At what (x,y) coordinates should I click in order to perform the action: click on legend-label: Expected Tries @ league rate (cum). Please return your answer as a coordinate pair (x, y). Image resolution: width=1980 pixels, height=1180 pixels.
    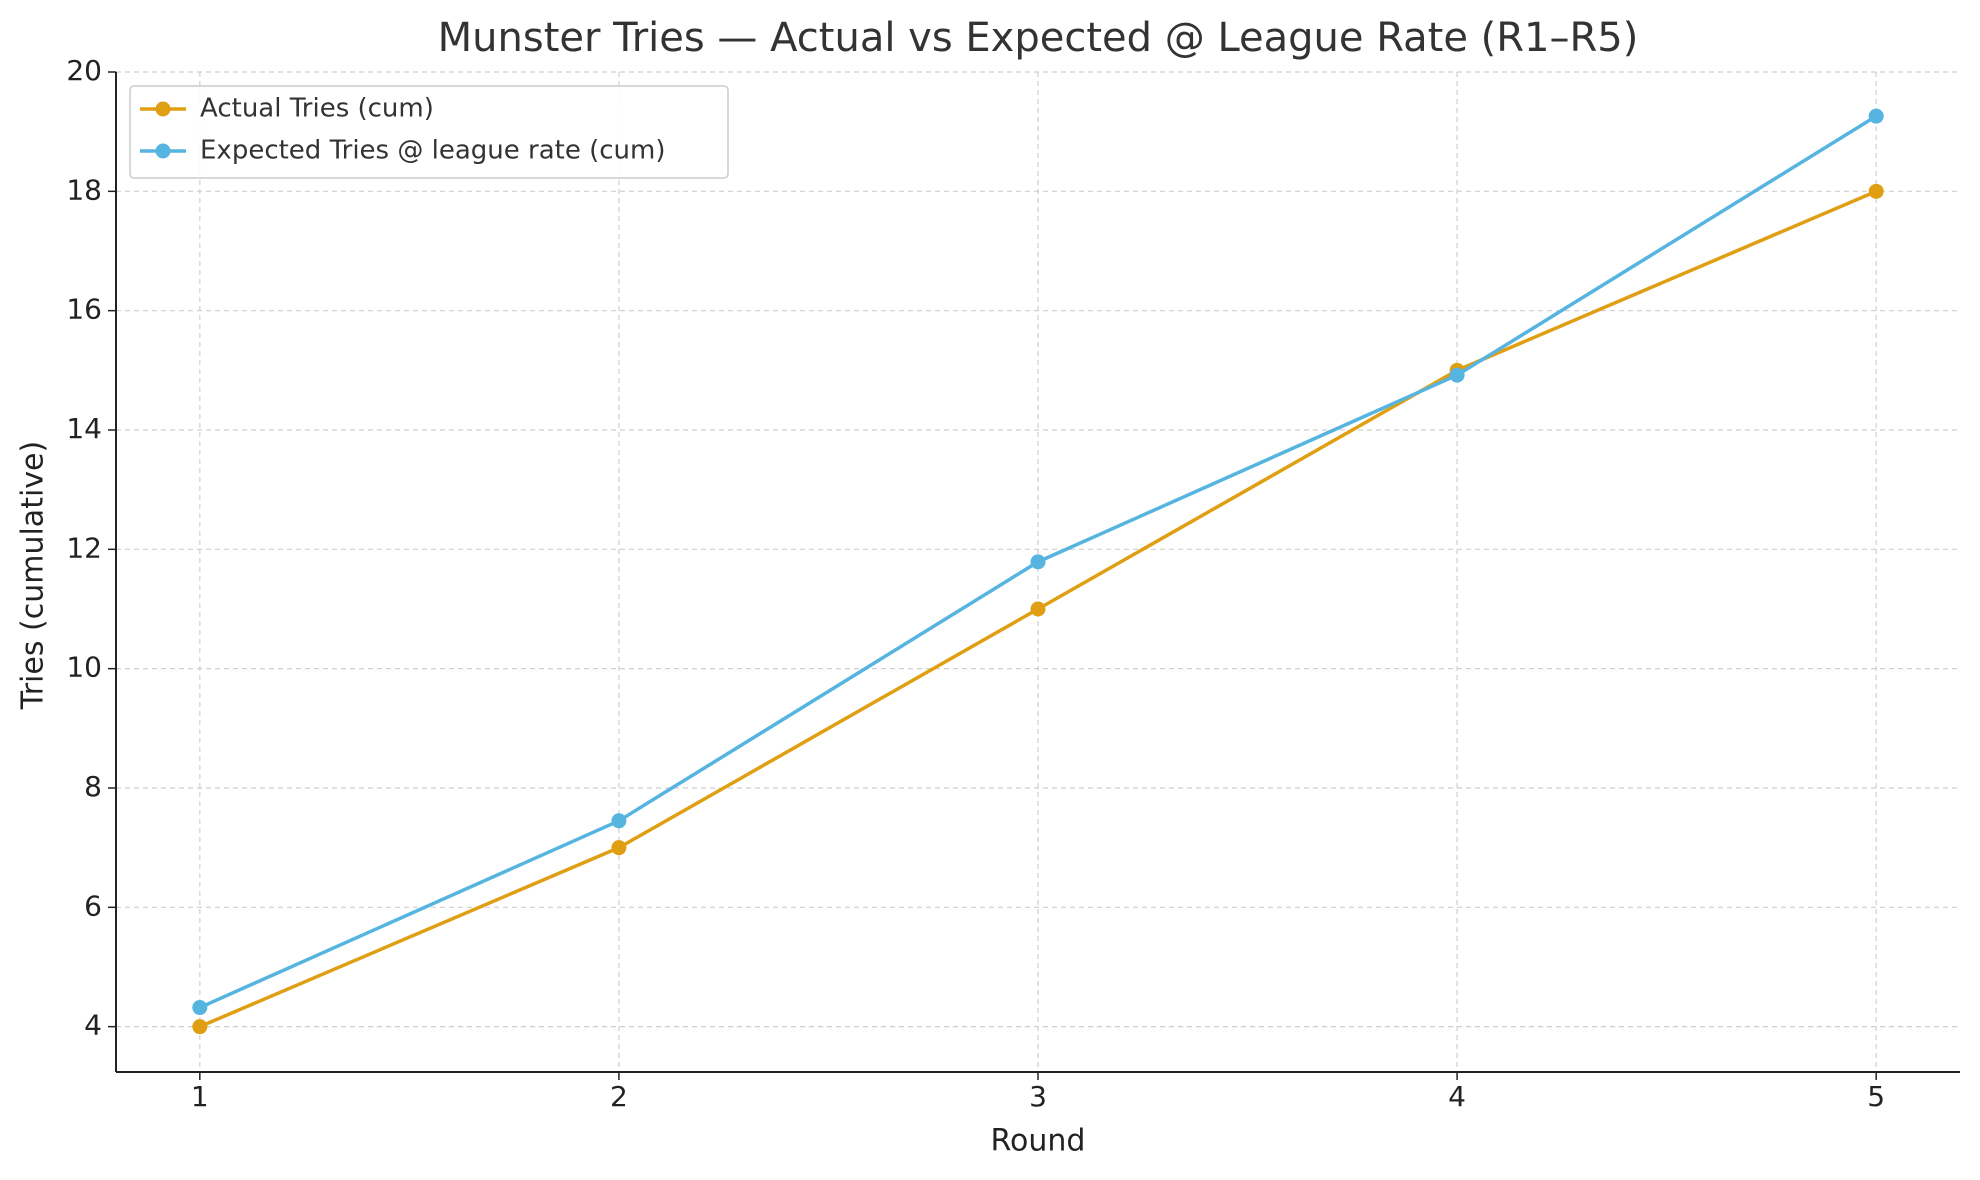
    Looking at the image, I should click on (432, 151).